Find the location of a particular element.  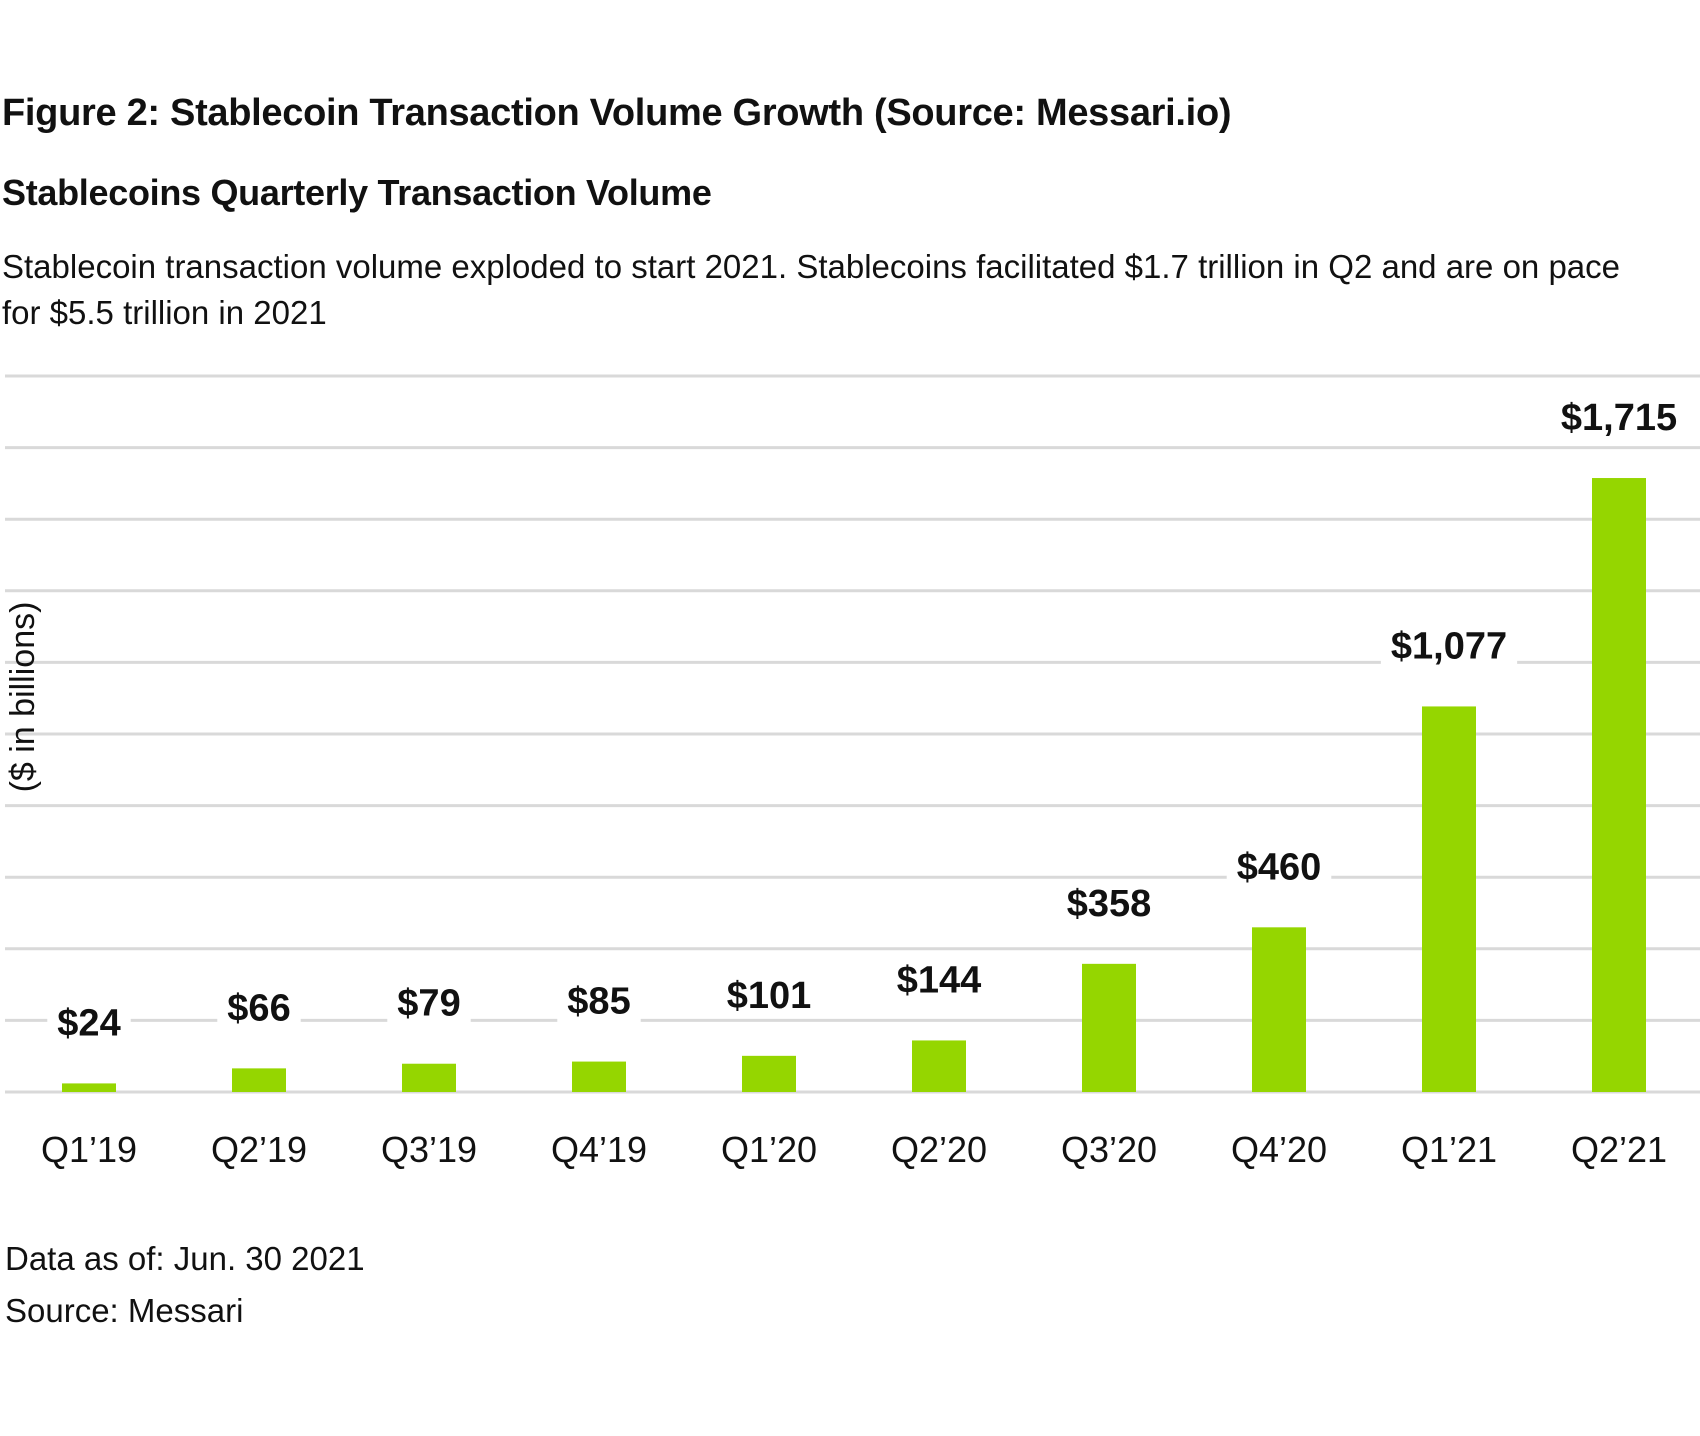

bar-value-label: $144 is located at coordinates (939, 980).